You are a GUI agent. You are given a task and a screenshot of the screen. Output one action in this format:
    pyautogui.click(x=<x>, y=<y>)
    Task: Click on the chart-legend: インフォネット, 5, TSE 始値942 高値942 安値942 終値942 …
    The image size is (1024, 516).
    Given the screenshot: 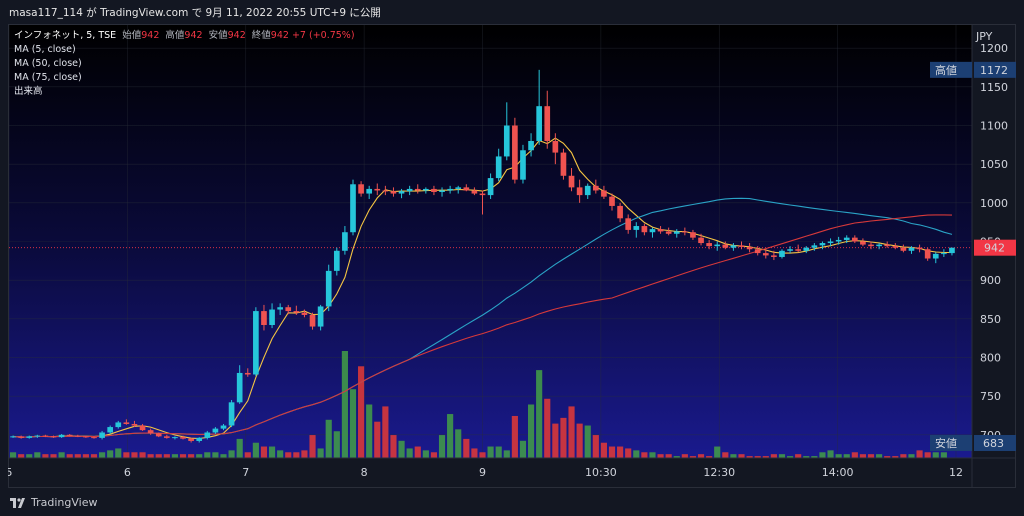 What is the action you would take?
    pyautogui.click(x=184, y=64)
    